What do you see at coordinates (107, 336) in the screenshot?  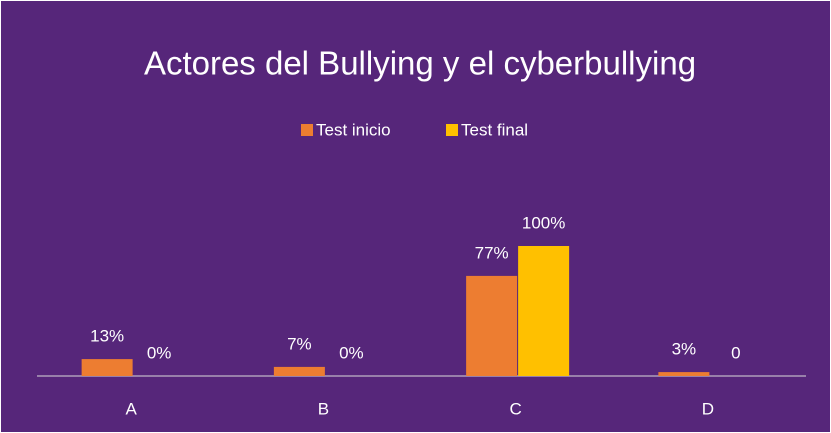 I see `value-label: 13%` at bounding box center [107, 336].